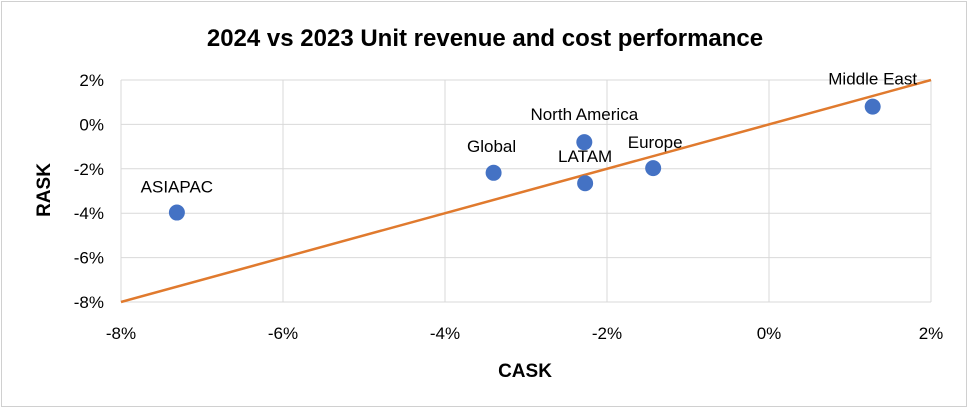  What do you see at coordinates (89, 169) in the screenshot?
I see `y-tick-label: -2%` at bounding box center [89, 169].